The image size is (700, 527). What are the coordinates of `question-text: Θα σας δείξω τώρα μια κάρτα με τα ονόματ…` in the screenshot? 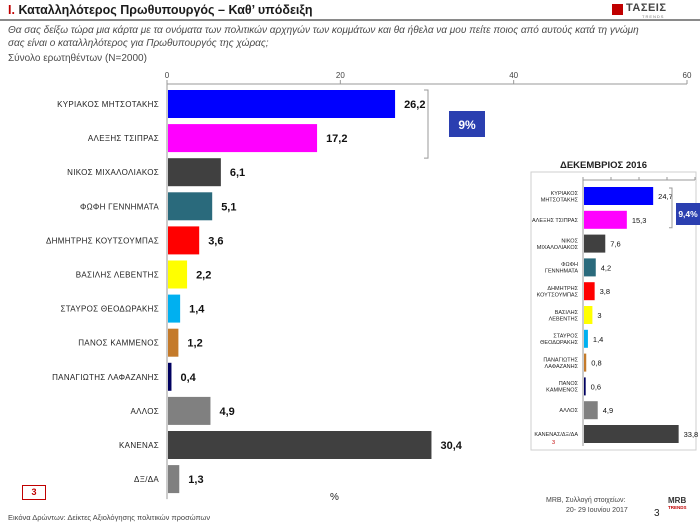 It's located at (323, 37).